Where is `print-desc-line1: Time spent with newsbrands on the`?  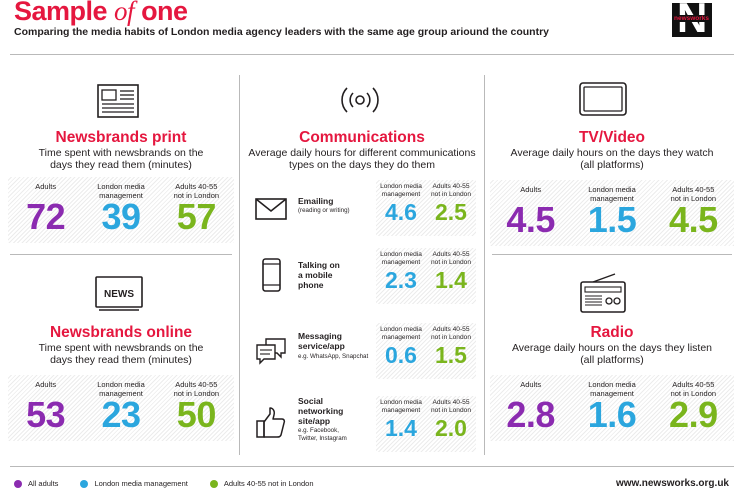 print-desc-line1: Time spent with newsbrands on the is located at coordinates (121, 153).